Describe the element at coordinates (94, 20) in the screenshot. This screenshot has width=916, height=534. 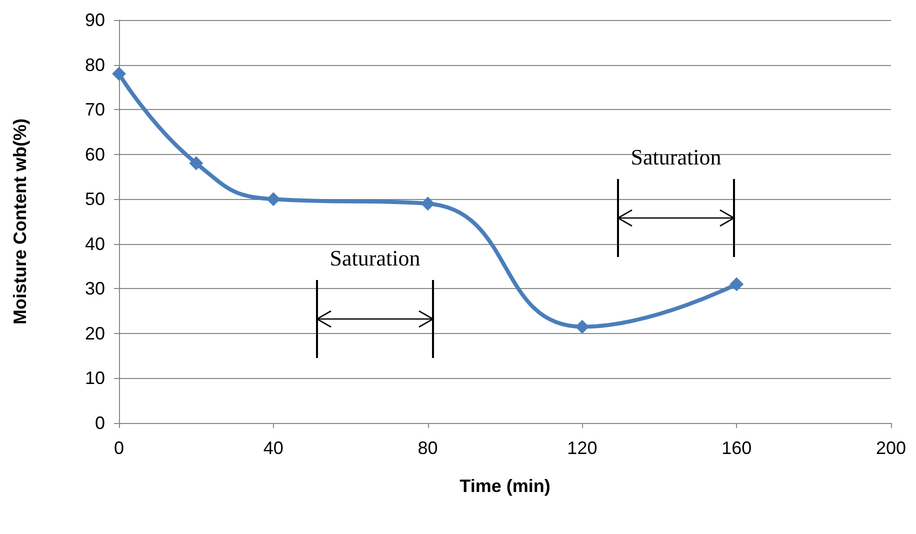
I see `y-tick-label: 90` at that location.